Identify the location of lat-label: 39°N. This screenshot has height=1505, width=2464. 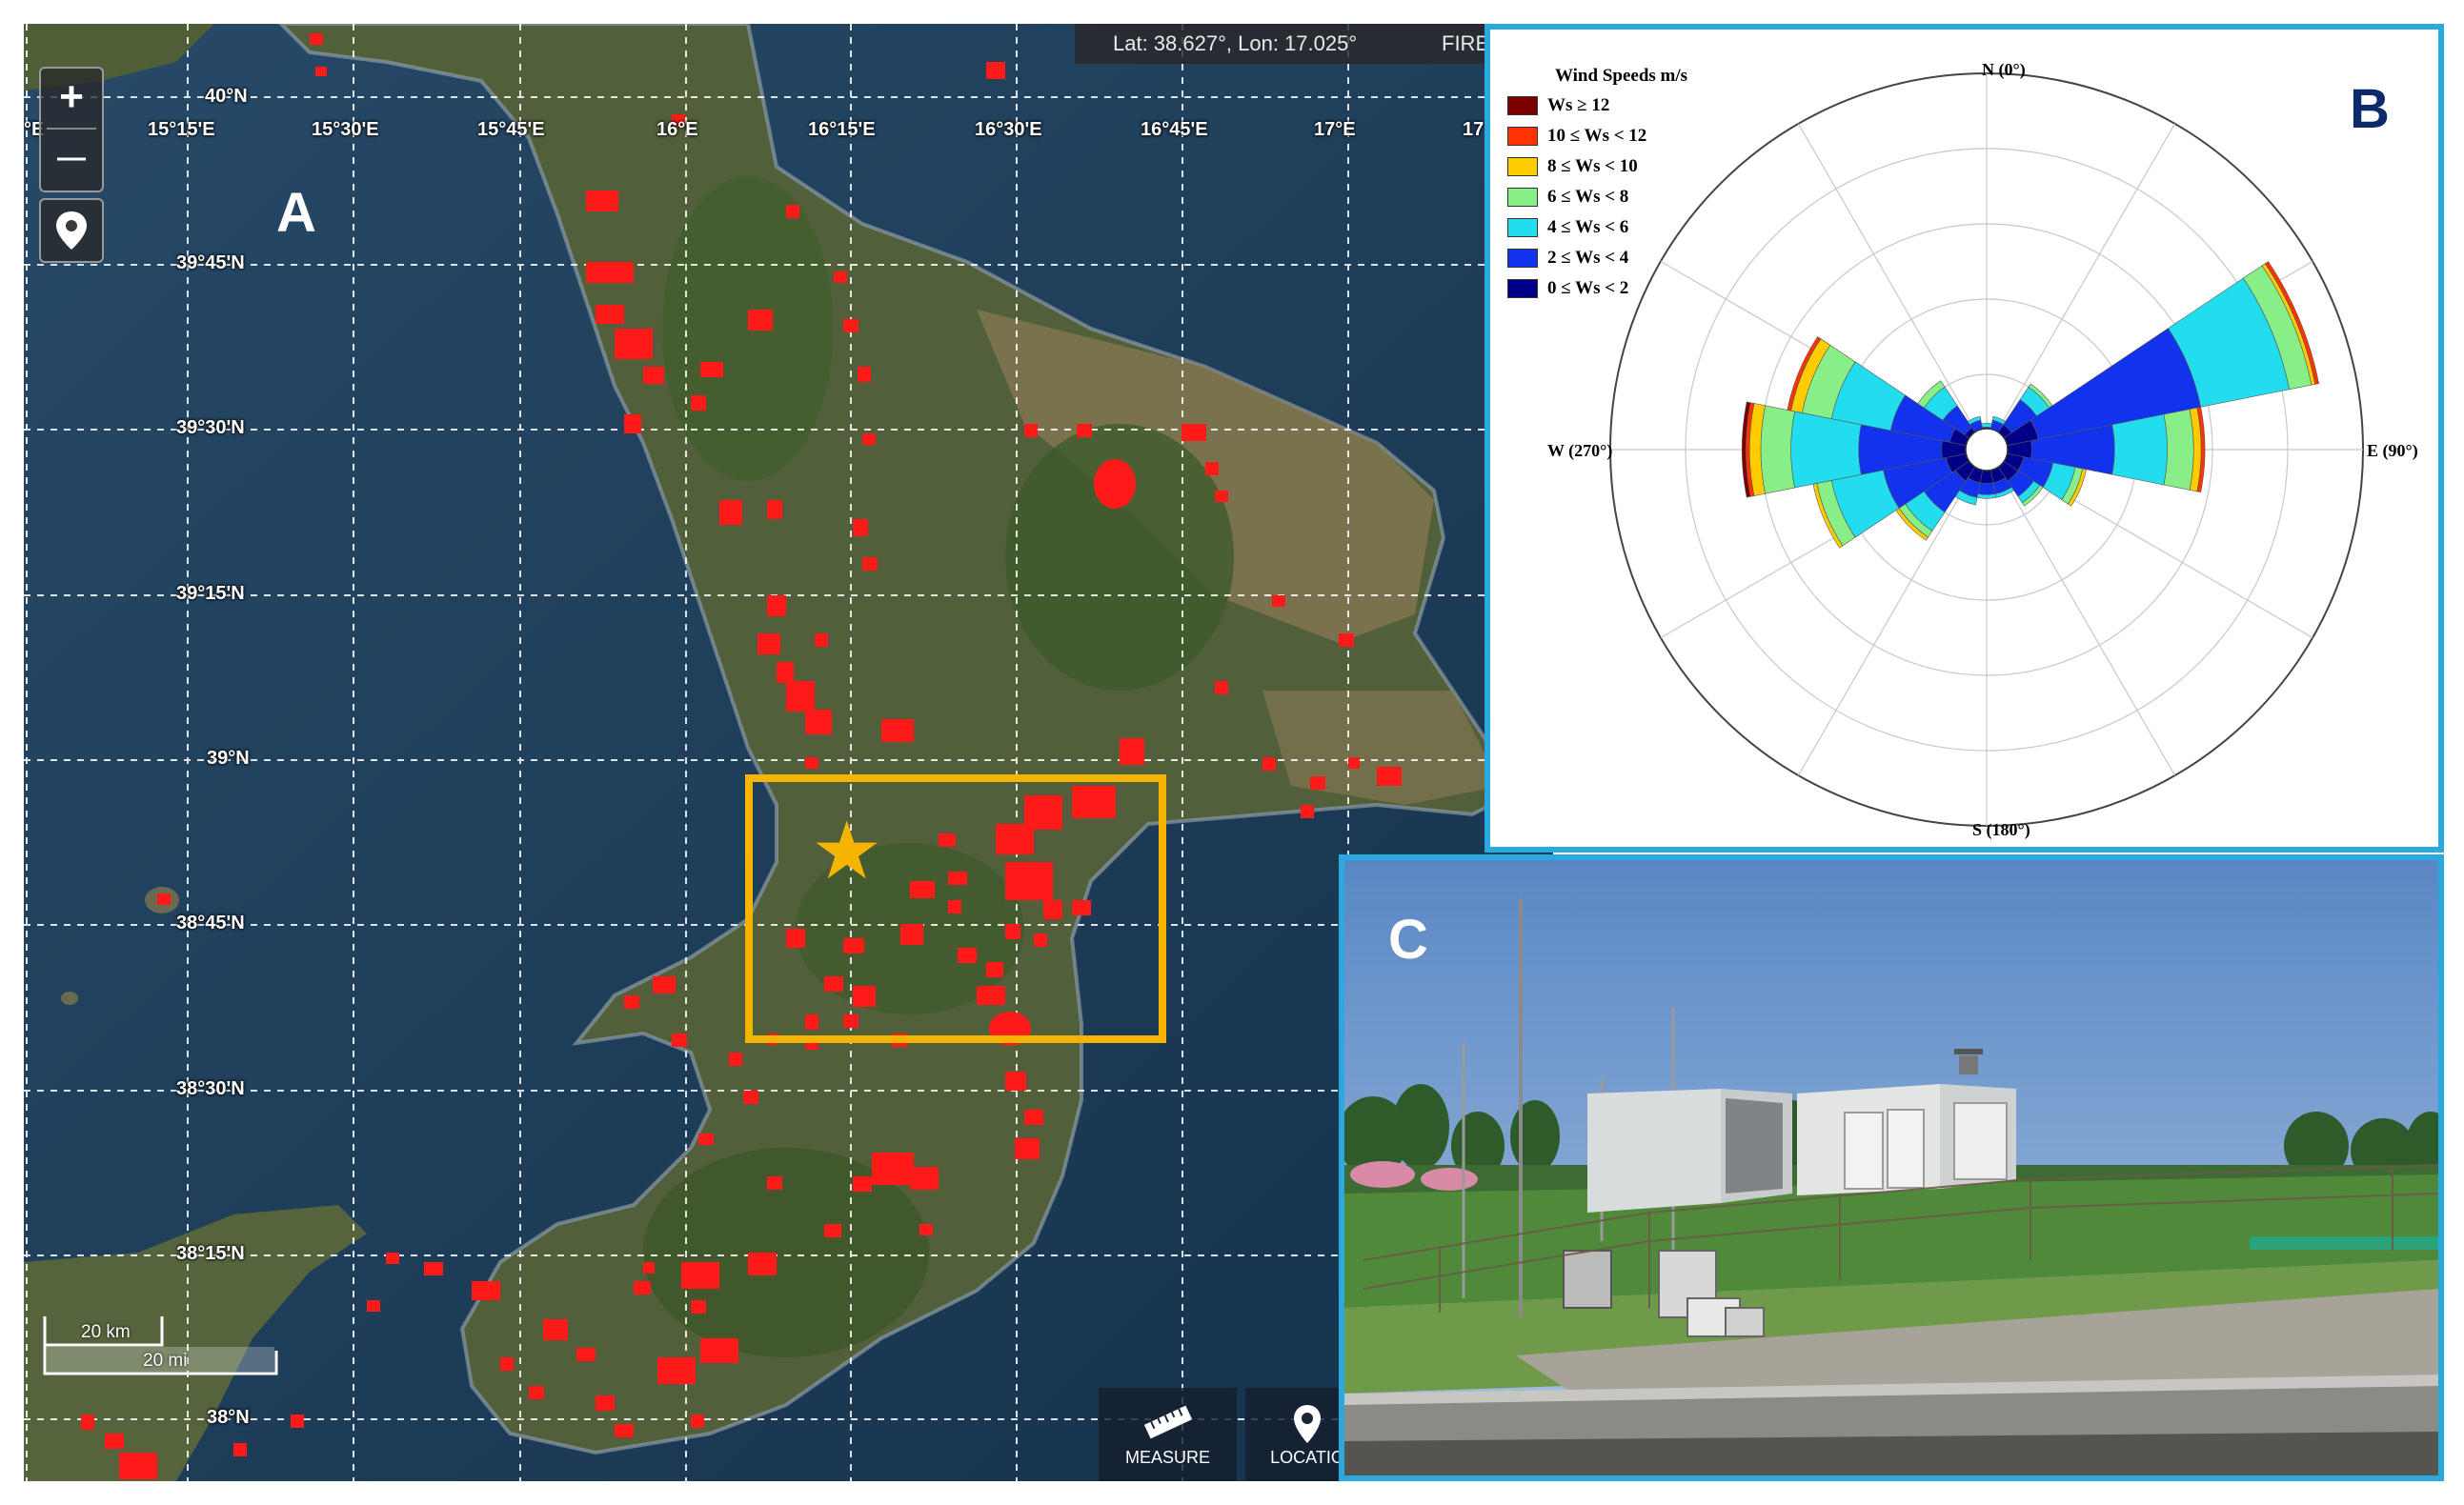
(229, 758).